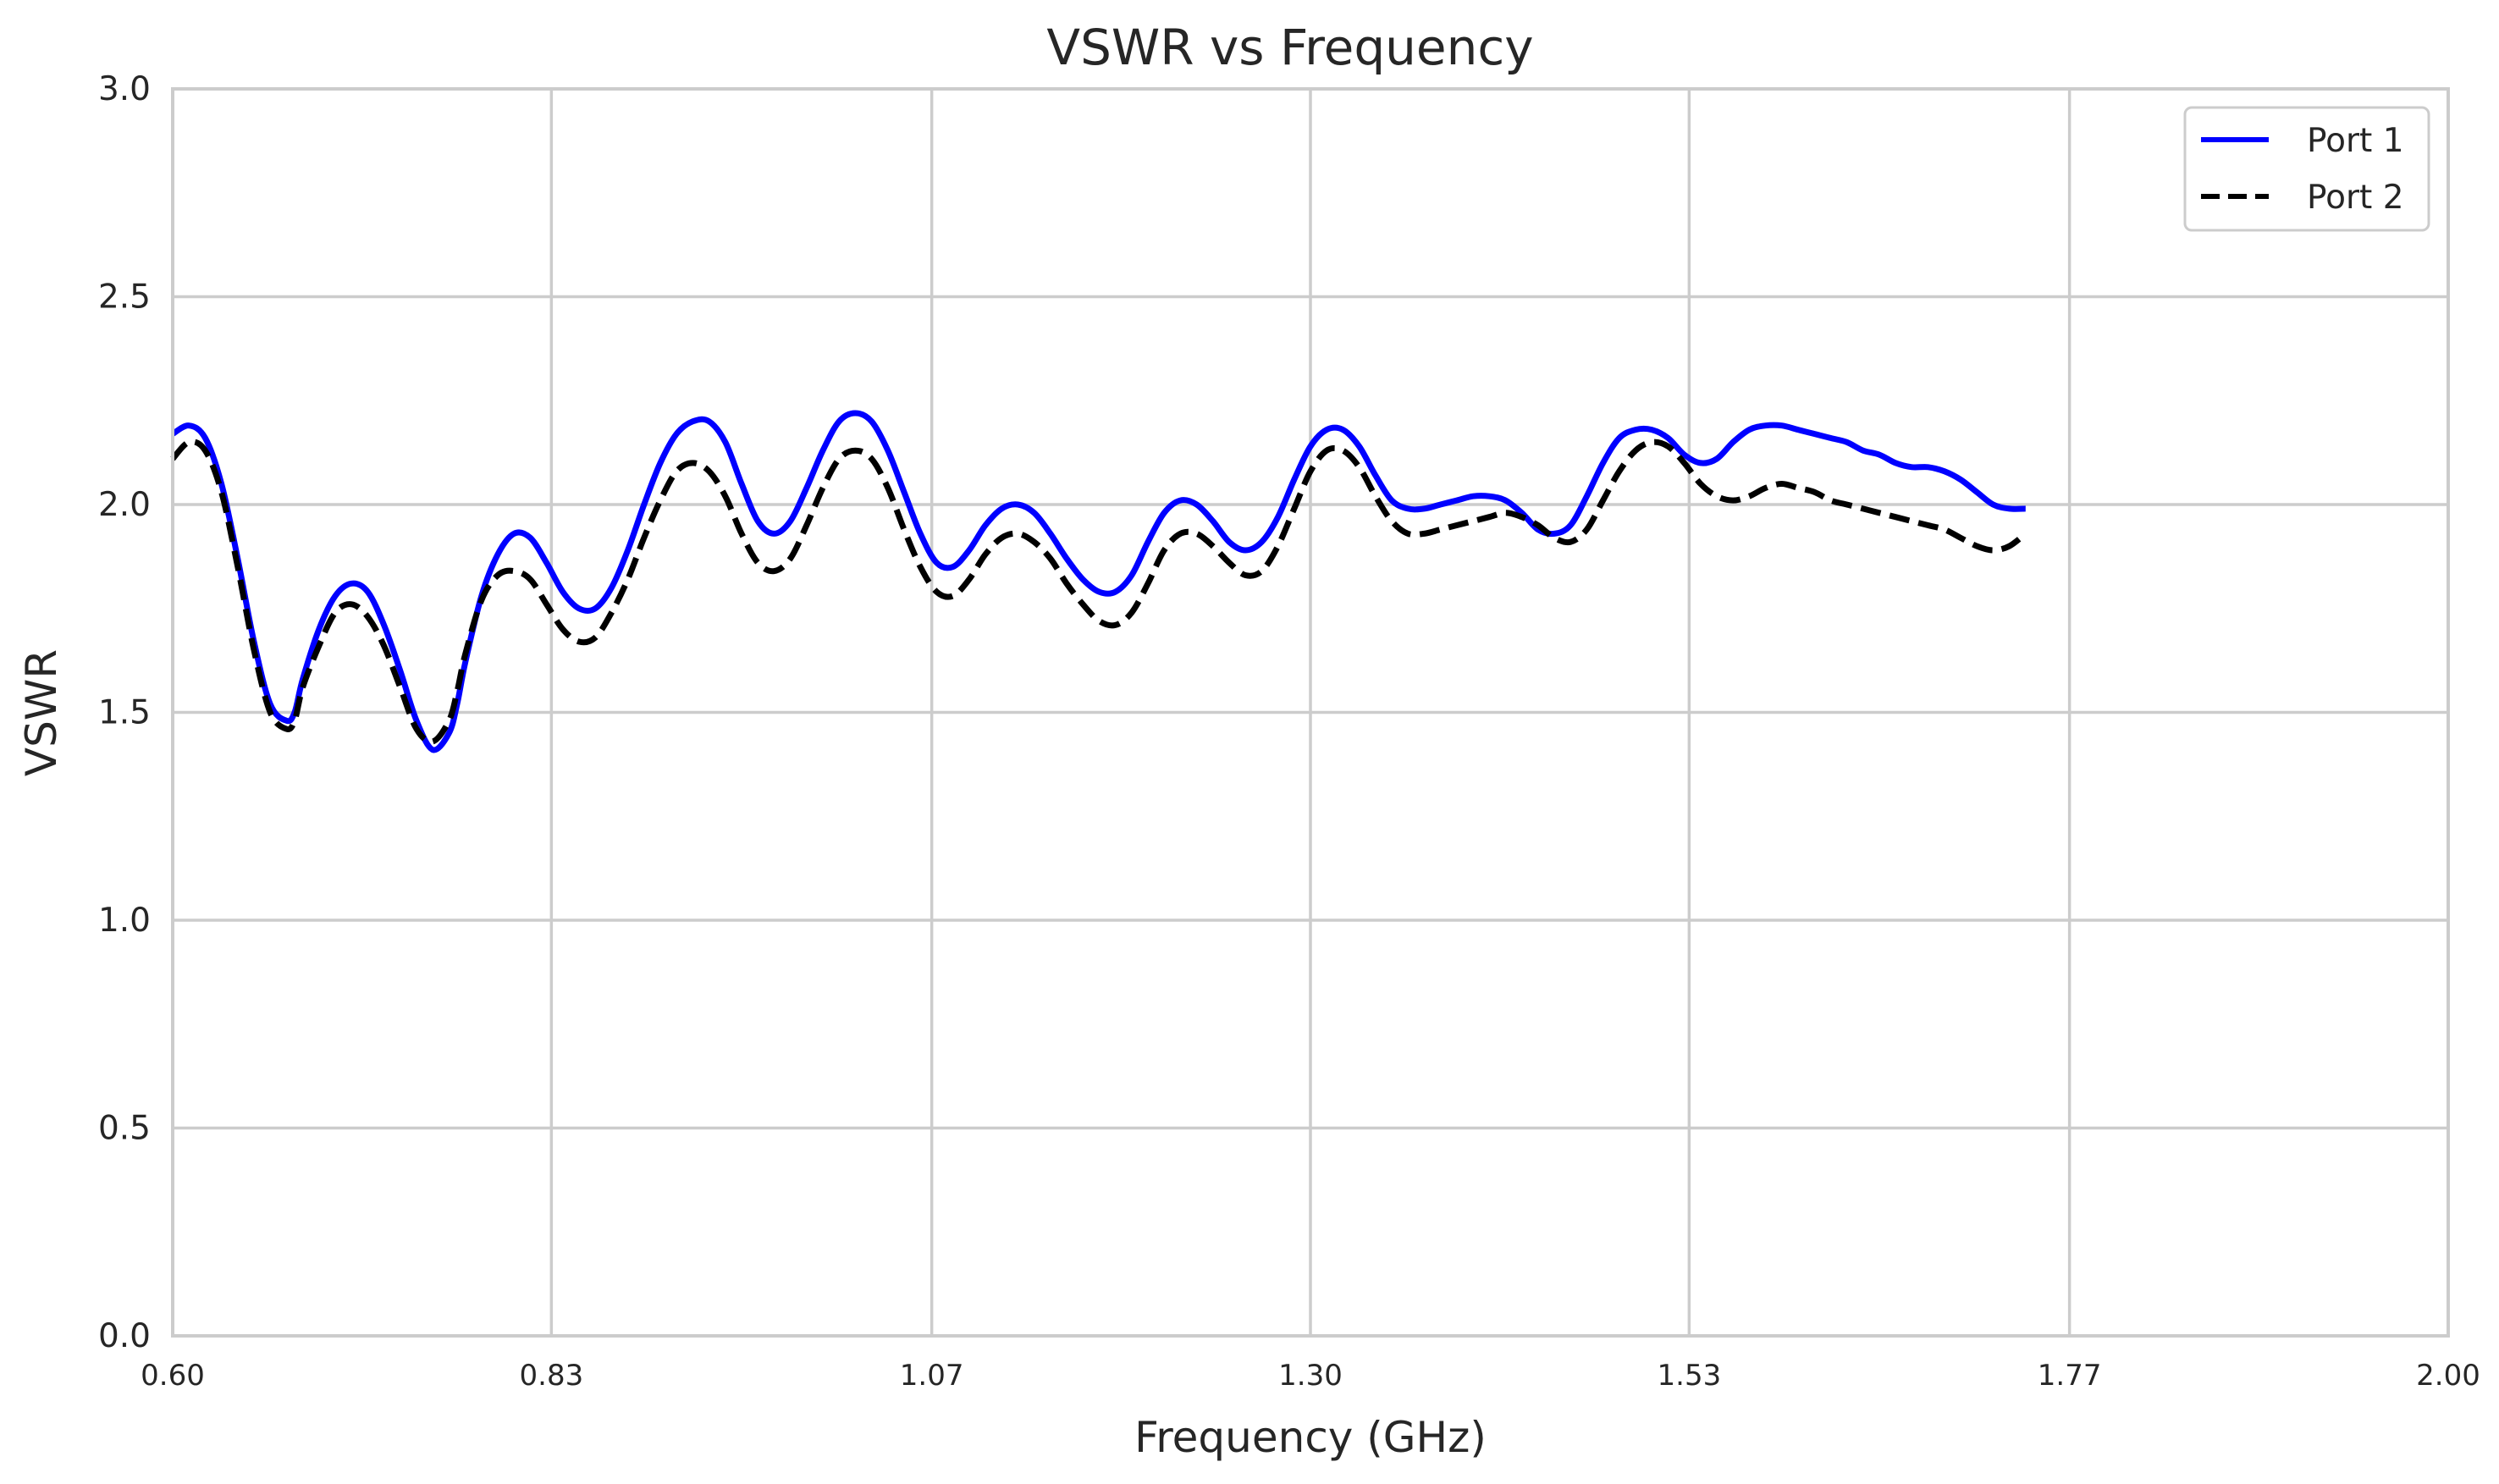  I want to click on x-tick-label: 1.07, so click(932, 1376).